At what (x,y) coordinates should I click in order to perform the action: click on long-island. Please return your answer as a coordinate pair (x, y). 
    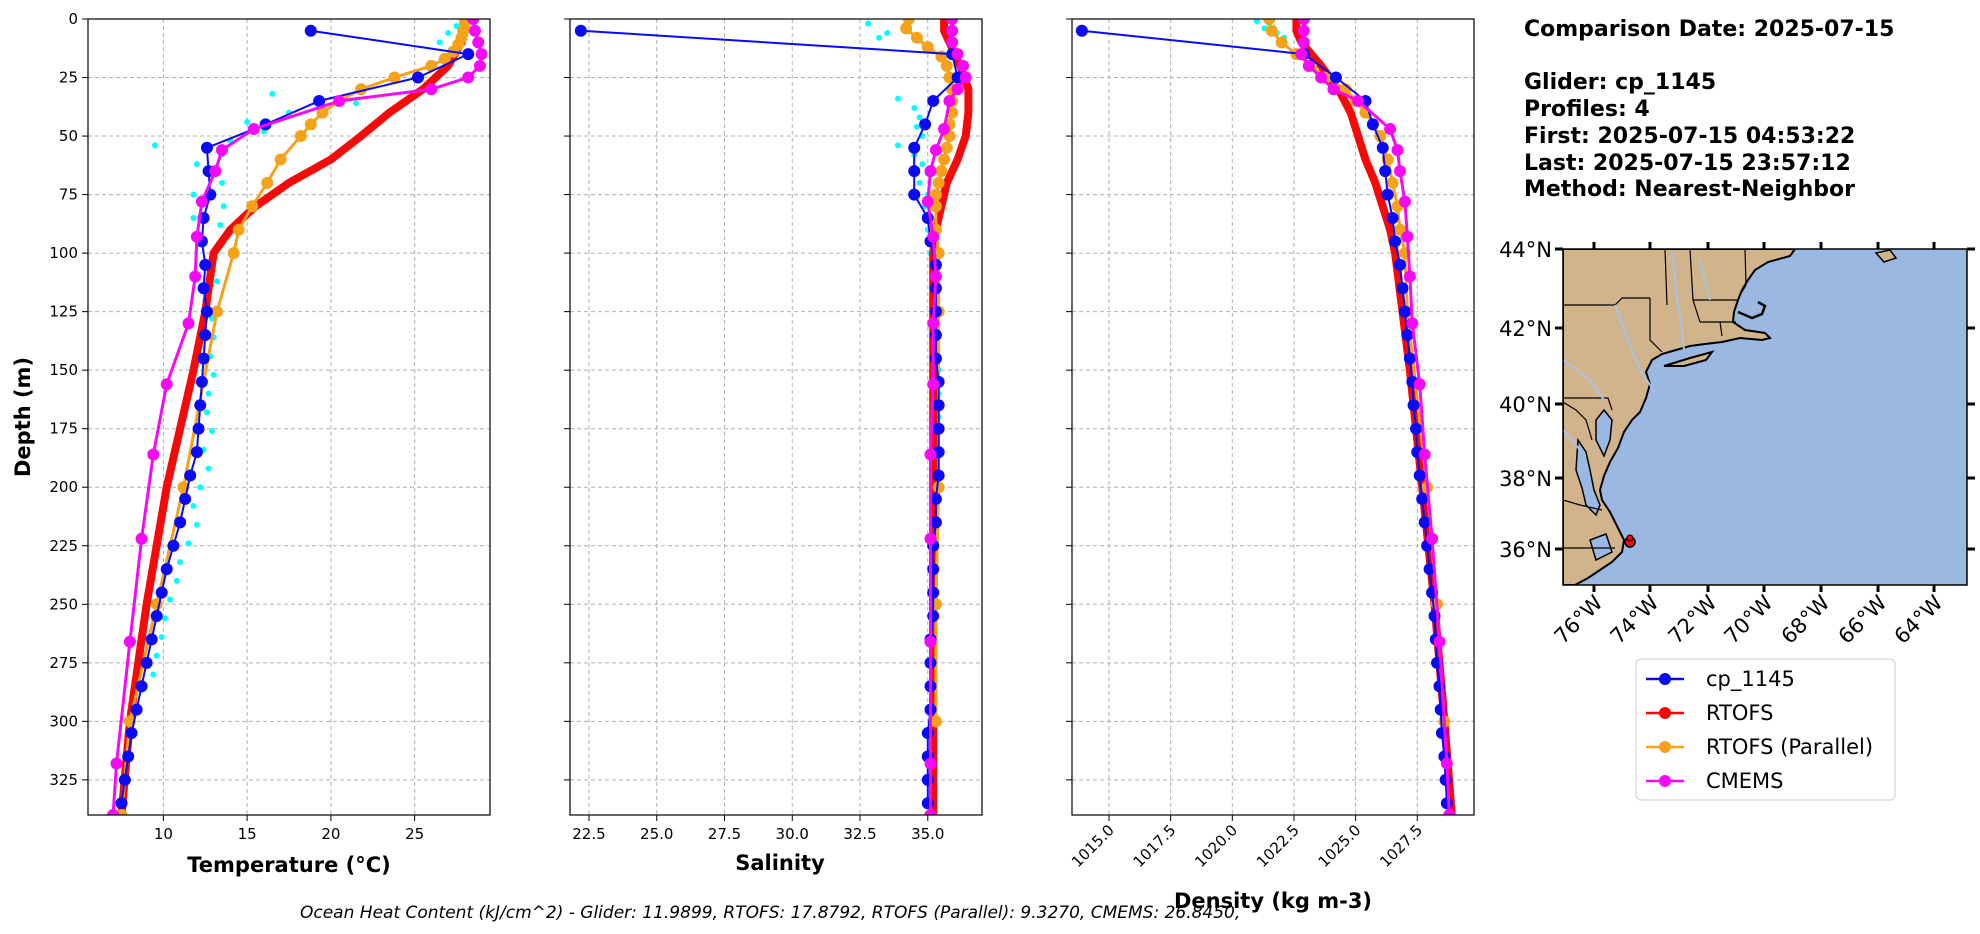
    Looking at the image, I should click on (1689, 358).